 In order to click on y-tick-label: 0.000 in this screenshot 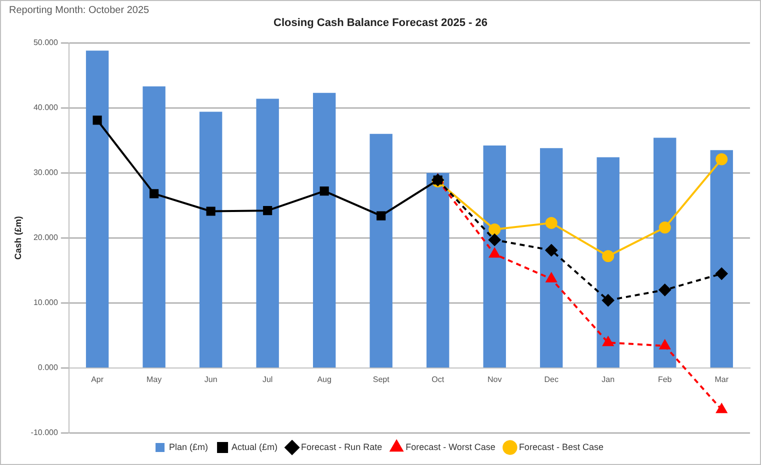, I will do `click(48, 367)`.